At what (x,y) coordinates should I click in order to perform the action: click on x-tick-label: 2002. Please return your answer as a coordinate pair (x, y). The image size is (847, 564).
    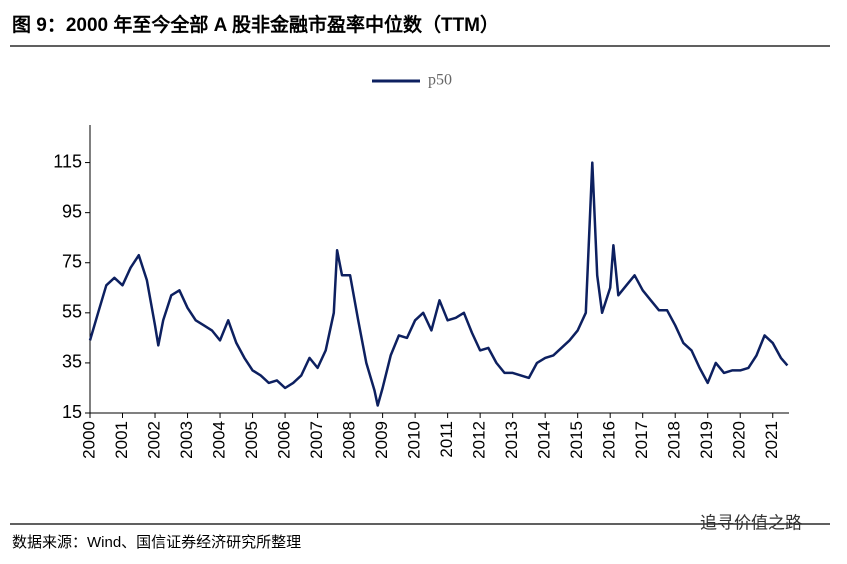
    Looking at the image, I should click on (154, 440).